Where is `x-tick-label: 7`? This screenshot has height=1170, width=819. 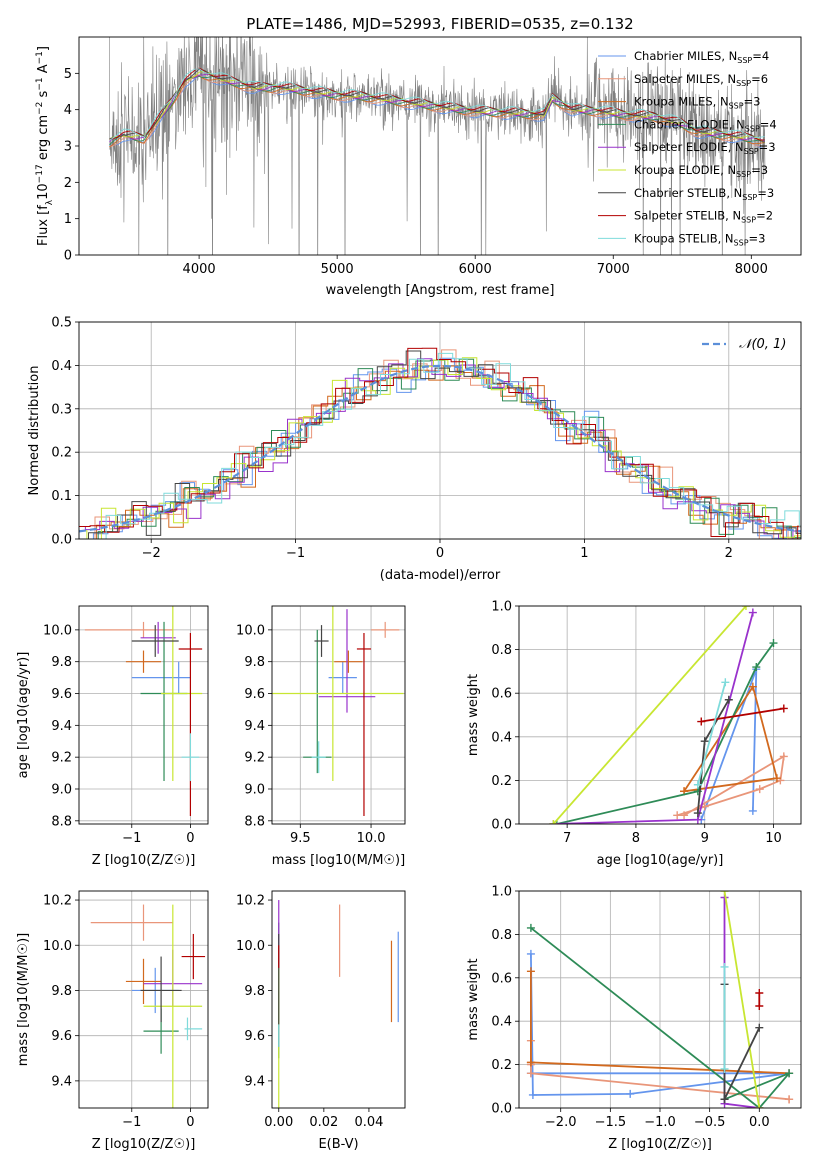
x-tick-label: 7 is located at coordinates (567, 838).